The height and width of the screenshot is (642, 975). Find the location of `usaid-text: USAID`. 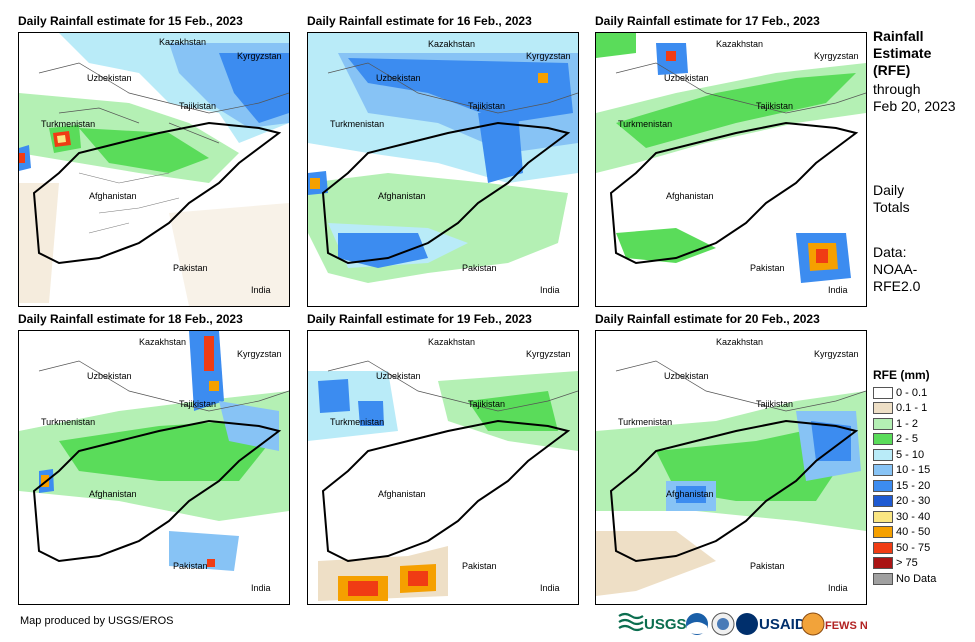

usaid-text: USAID is located at coordinates (782, 624).